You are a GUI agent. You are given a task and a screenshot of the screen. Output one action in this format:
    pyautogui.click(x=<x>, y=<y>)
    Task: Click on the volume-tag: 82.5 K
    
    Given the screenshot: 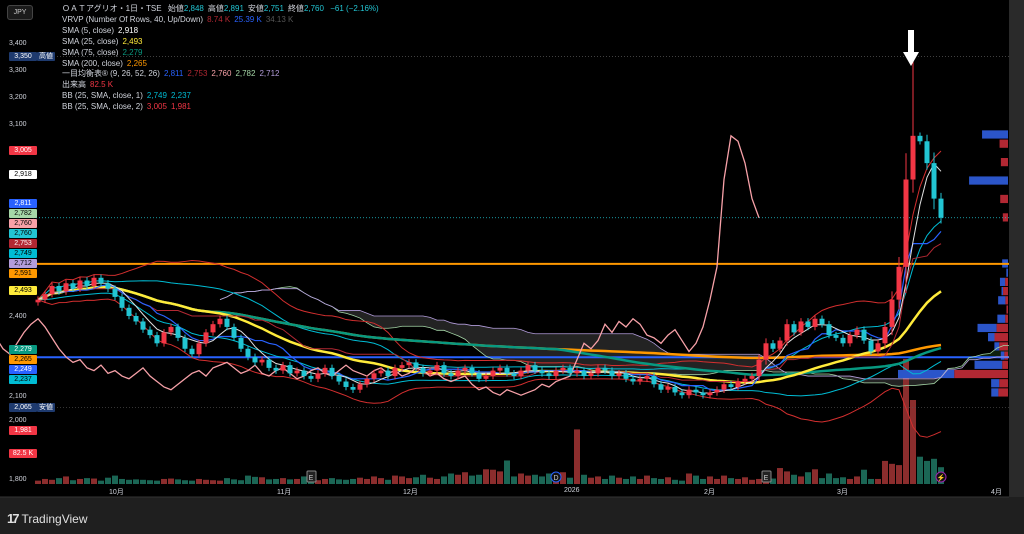 What is the action you would take?
    pyautogui.click(x=23, y=453)
    